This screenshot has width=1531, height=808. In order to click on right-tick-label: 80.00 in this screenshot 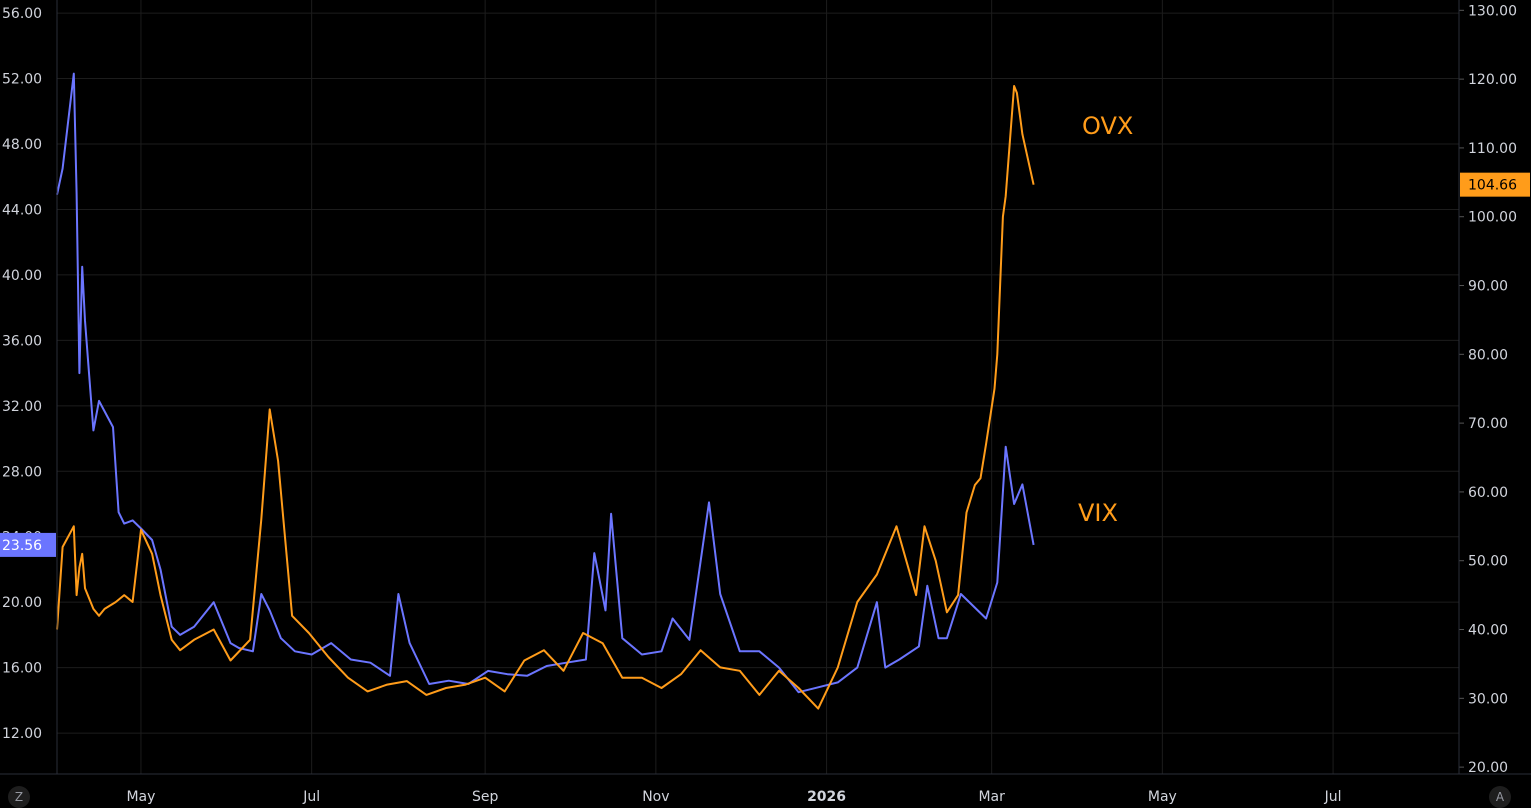, I will do `click(1488, 355)`.